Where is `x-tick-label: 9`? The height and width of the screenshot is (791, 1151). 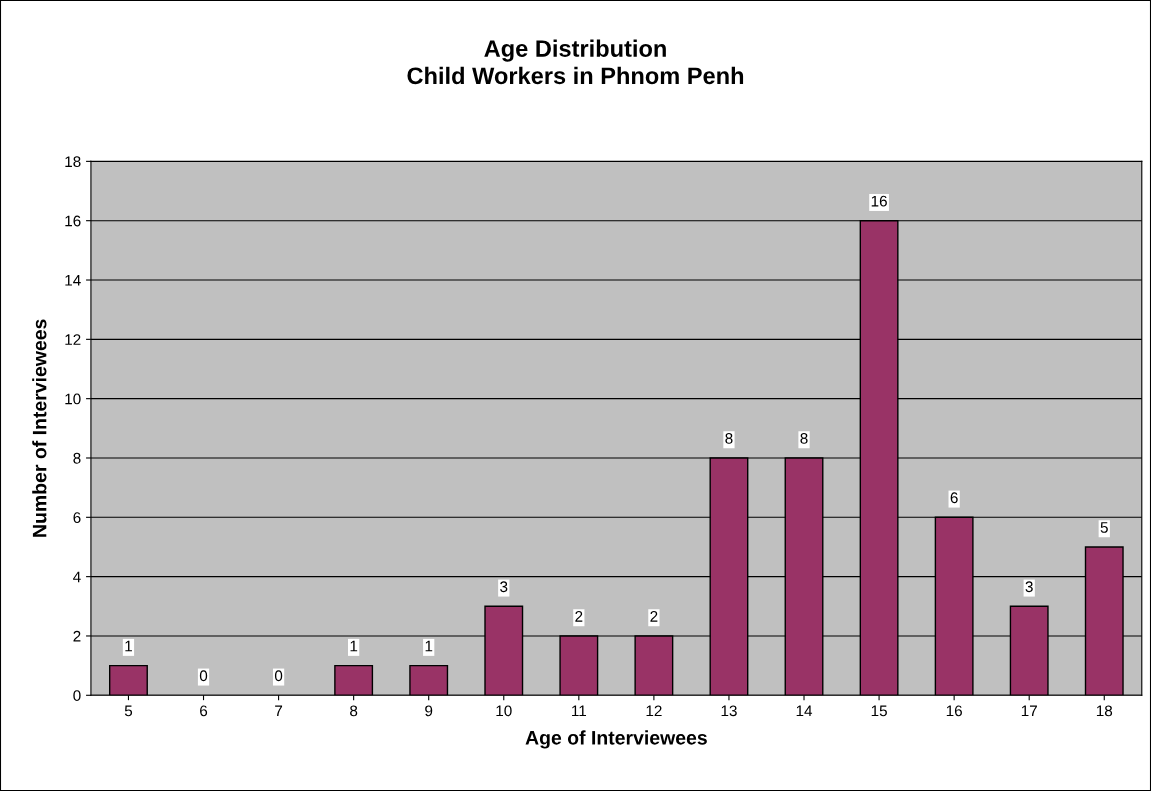 x-tick-label: 9 is located at coordinates (429, 711).